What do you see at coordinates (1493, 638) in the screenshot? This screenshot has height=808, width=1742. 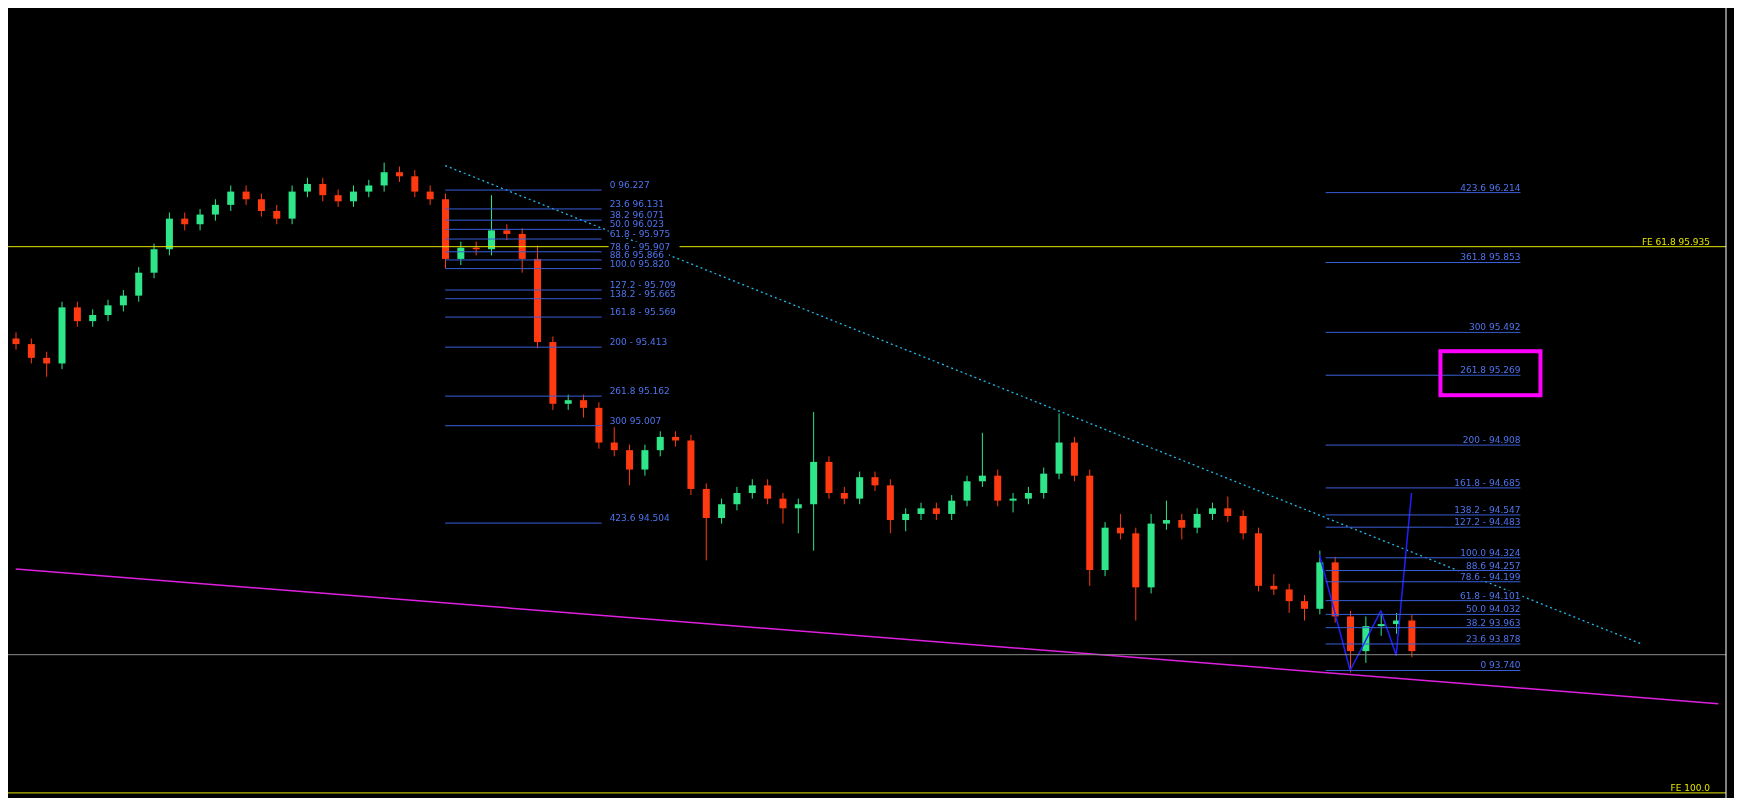 I see `annotation: 23.6 93.878` at bounding box center [1493, 638].